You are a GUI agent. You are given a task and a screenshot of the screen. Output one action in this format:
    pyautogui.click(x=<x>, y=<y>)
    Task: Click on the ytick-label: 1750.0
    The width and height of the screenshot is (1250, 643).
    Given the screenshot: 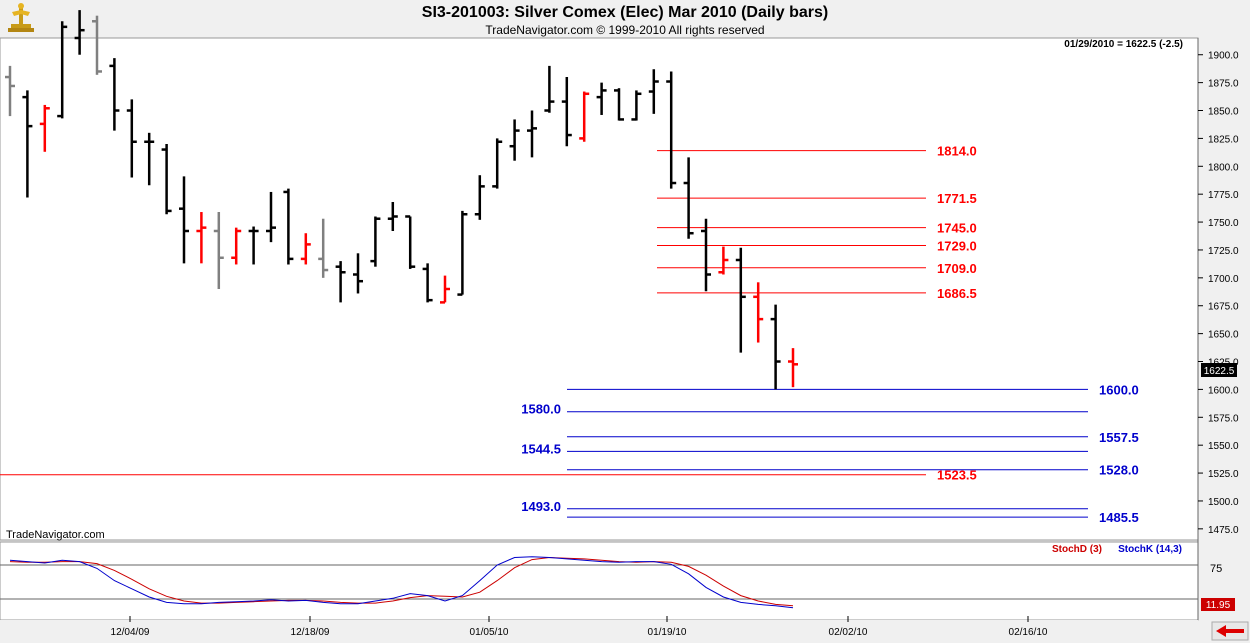 What is the action you would take?
    pyautogui.click(x=1223, y=223)
    